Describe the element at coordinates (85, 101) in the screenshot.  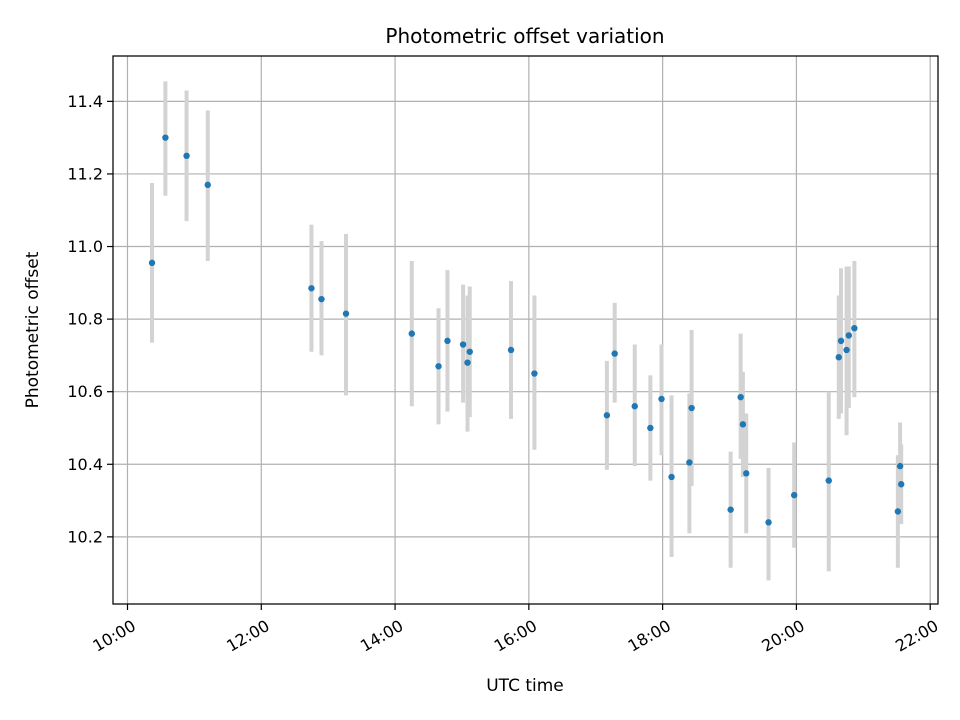
I see `y-tick-label: 11.4` at that location.